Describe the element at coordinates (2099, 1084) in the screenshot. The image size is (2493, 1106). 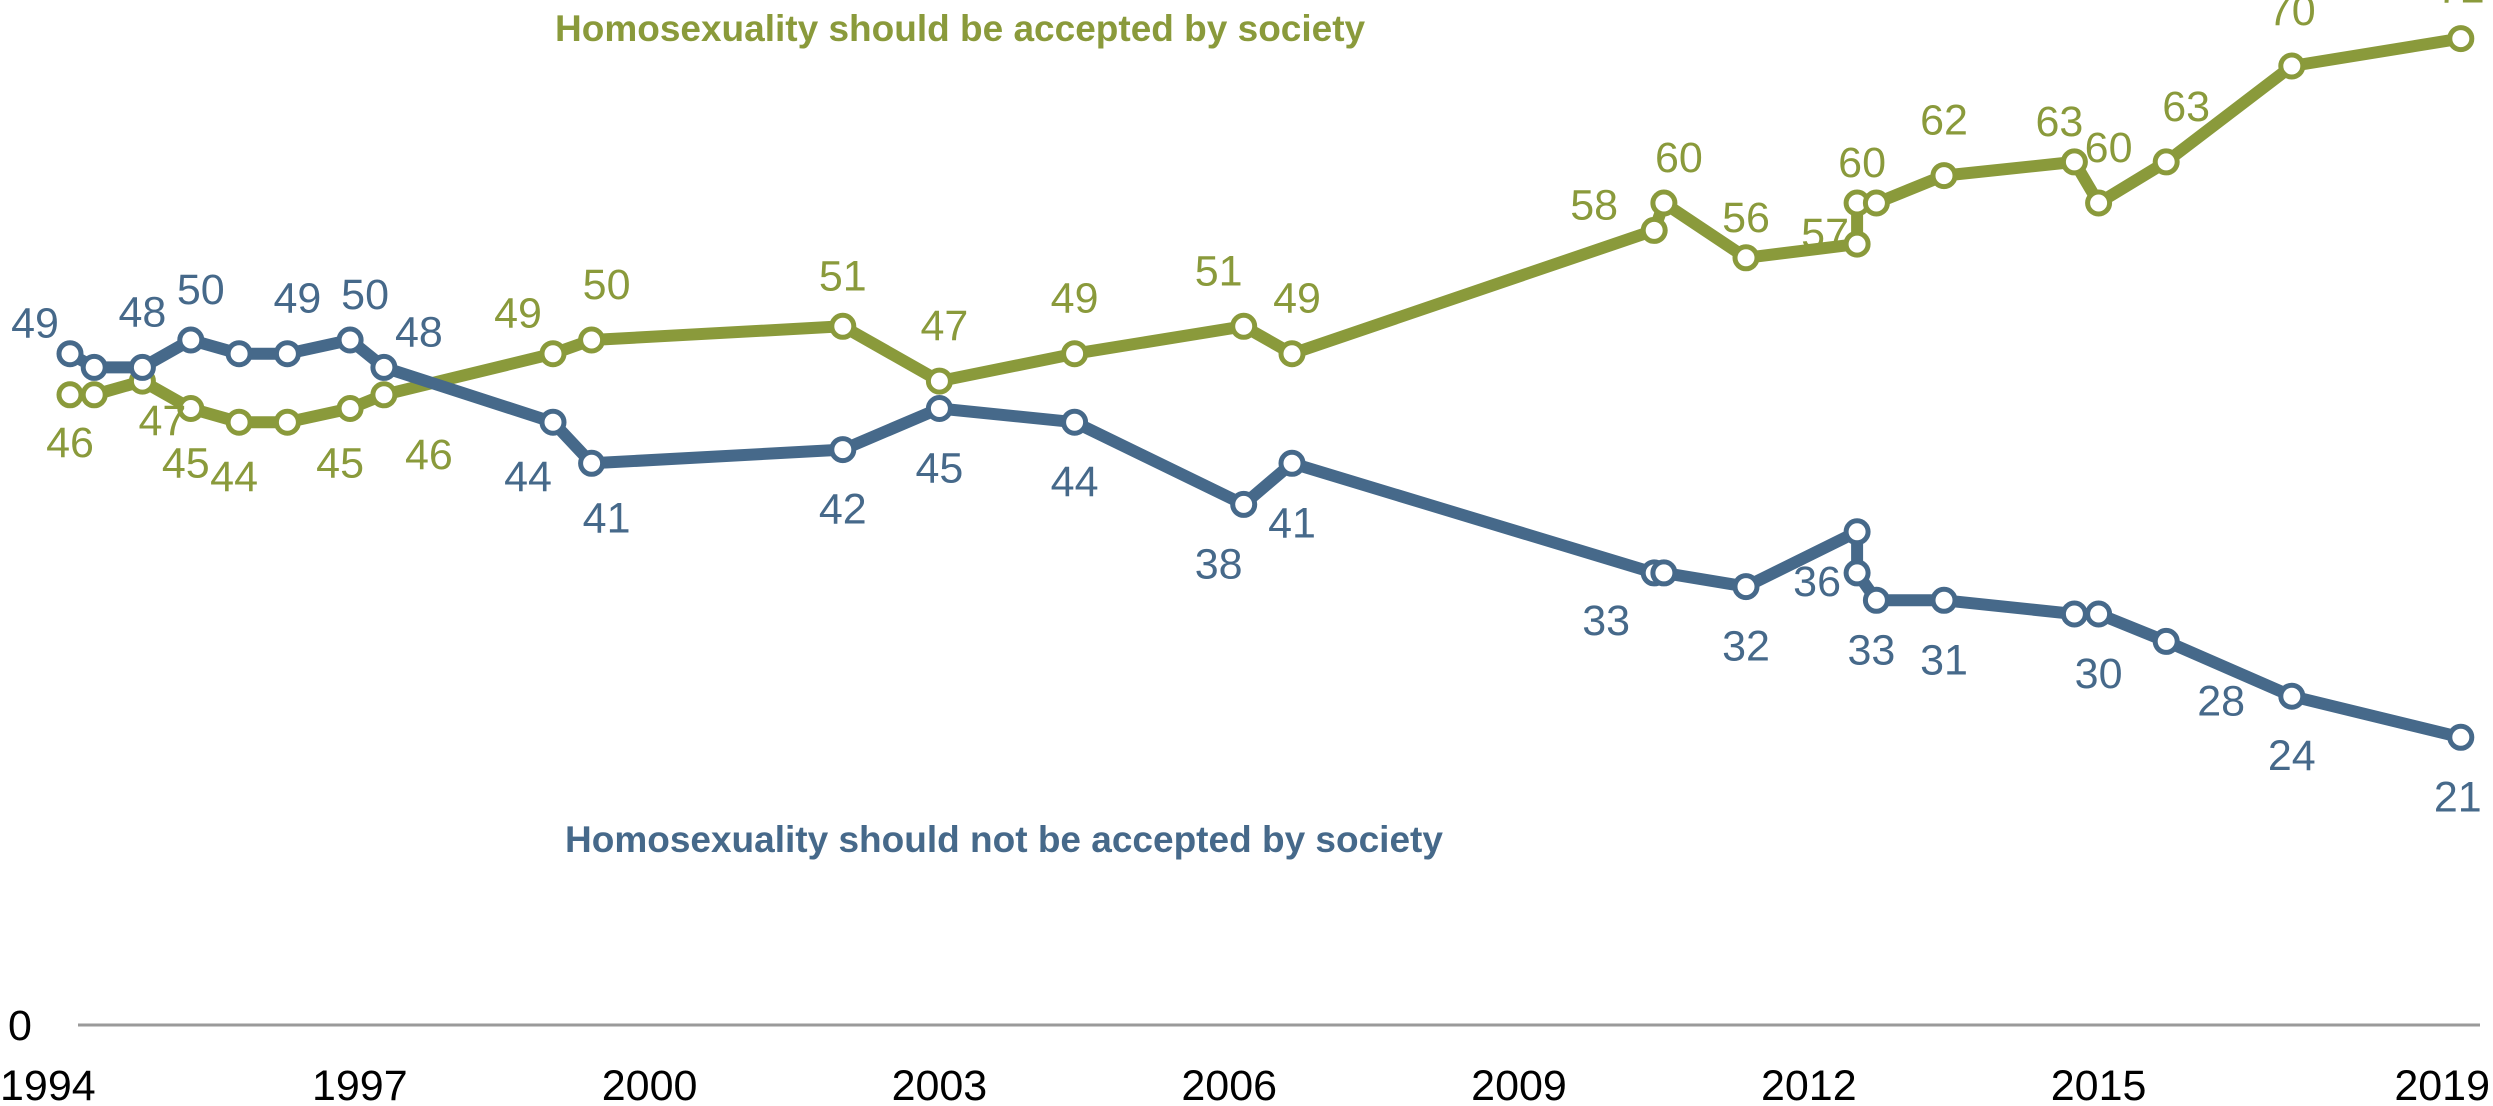
I see `x-tick-label-2015: 2015` at that location.